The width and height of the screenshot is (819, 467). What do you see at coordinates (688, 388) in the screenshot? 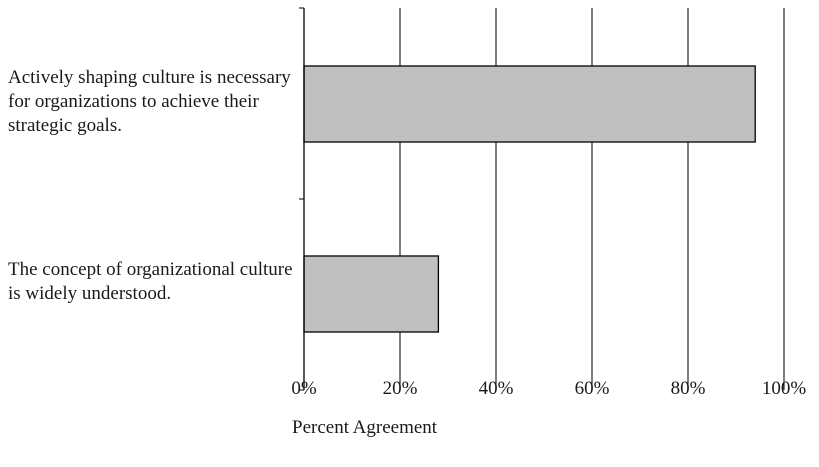
I see `x-tick-label-4: 80%` at bounding box center [688, 388].